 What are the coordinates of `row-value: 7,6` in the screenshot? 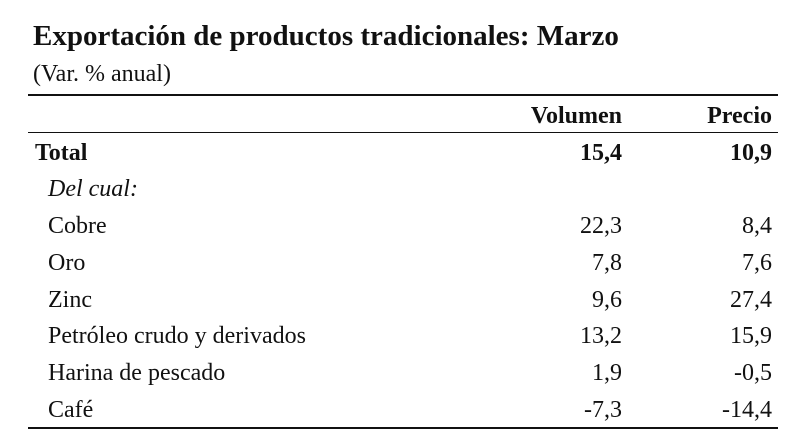 It's located at (757, 262).